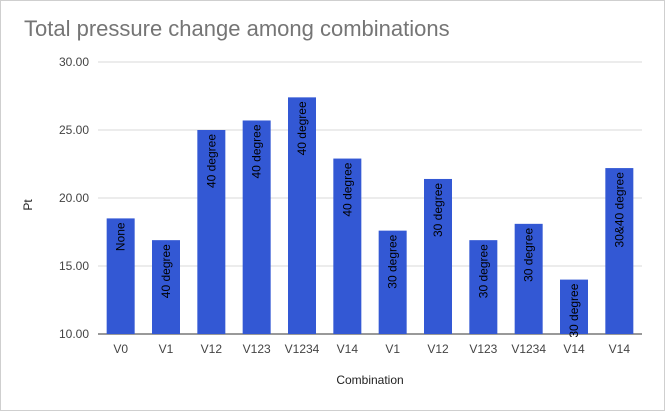 The width and height of the screenshot is (665, 411). I want to click on y-tick-label: 20.00, so click(74, 198).